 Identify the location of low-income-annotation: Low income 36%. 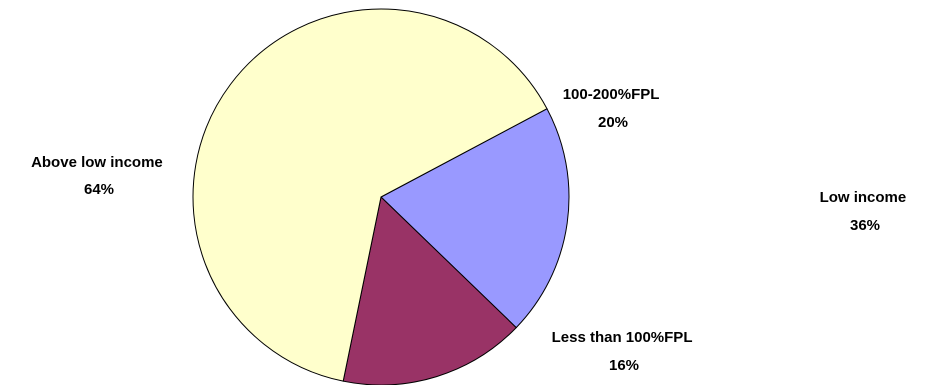
(865, 211).